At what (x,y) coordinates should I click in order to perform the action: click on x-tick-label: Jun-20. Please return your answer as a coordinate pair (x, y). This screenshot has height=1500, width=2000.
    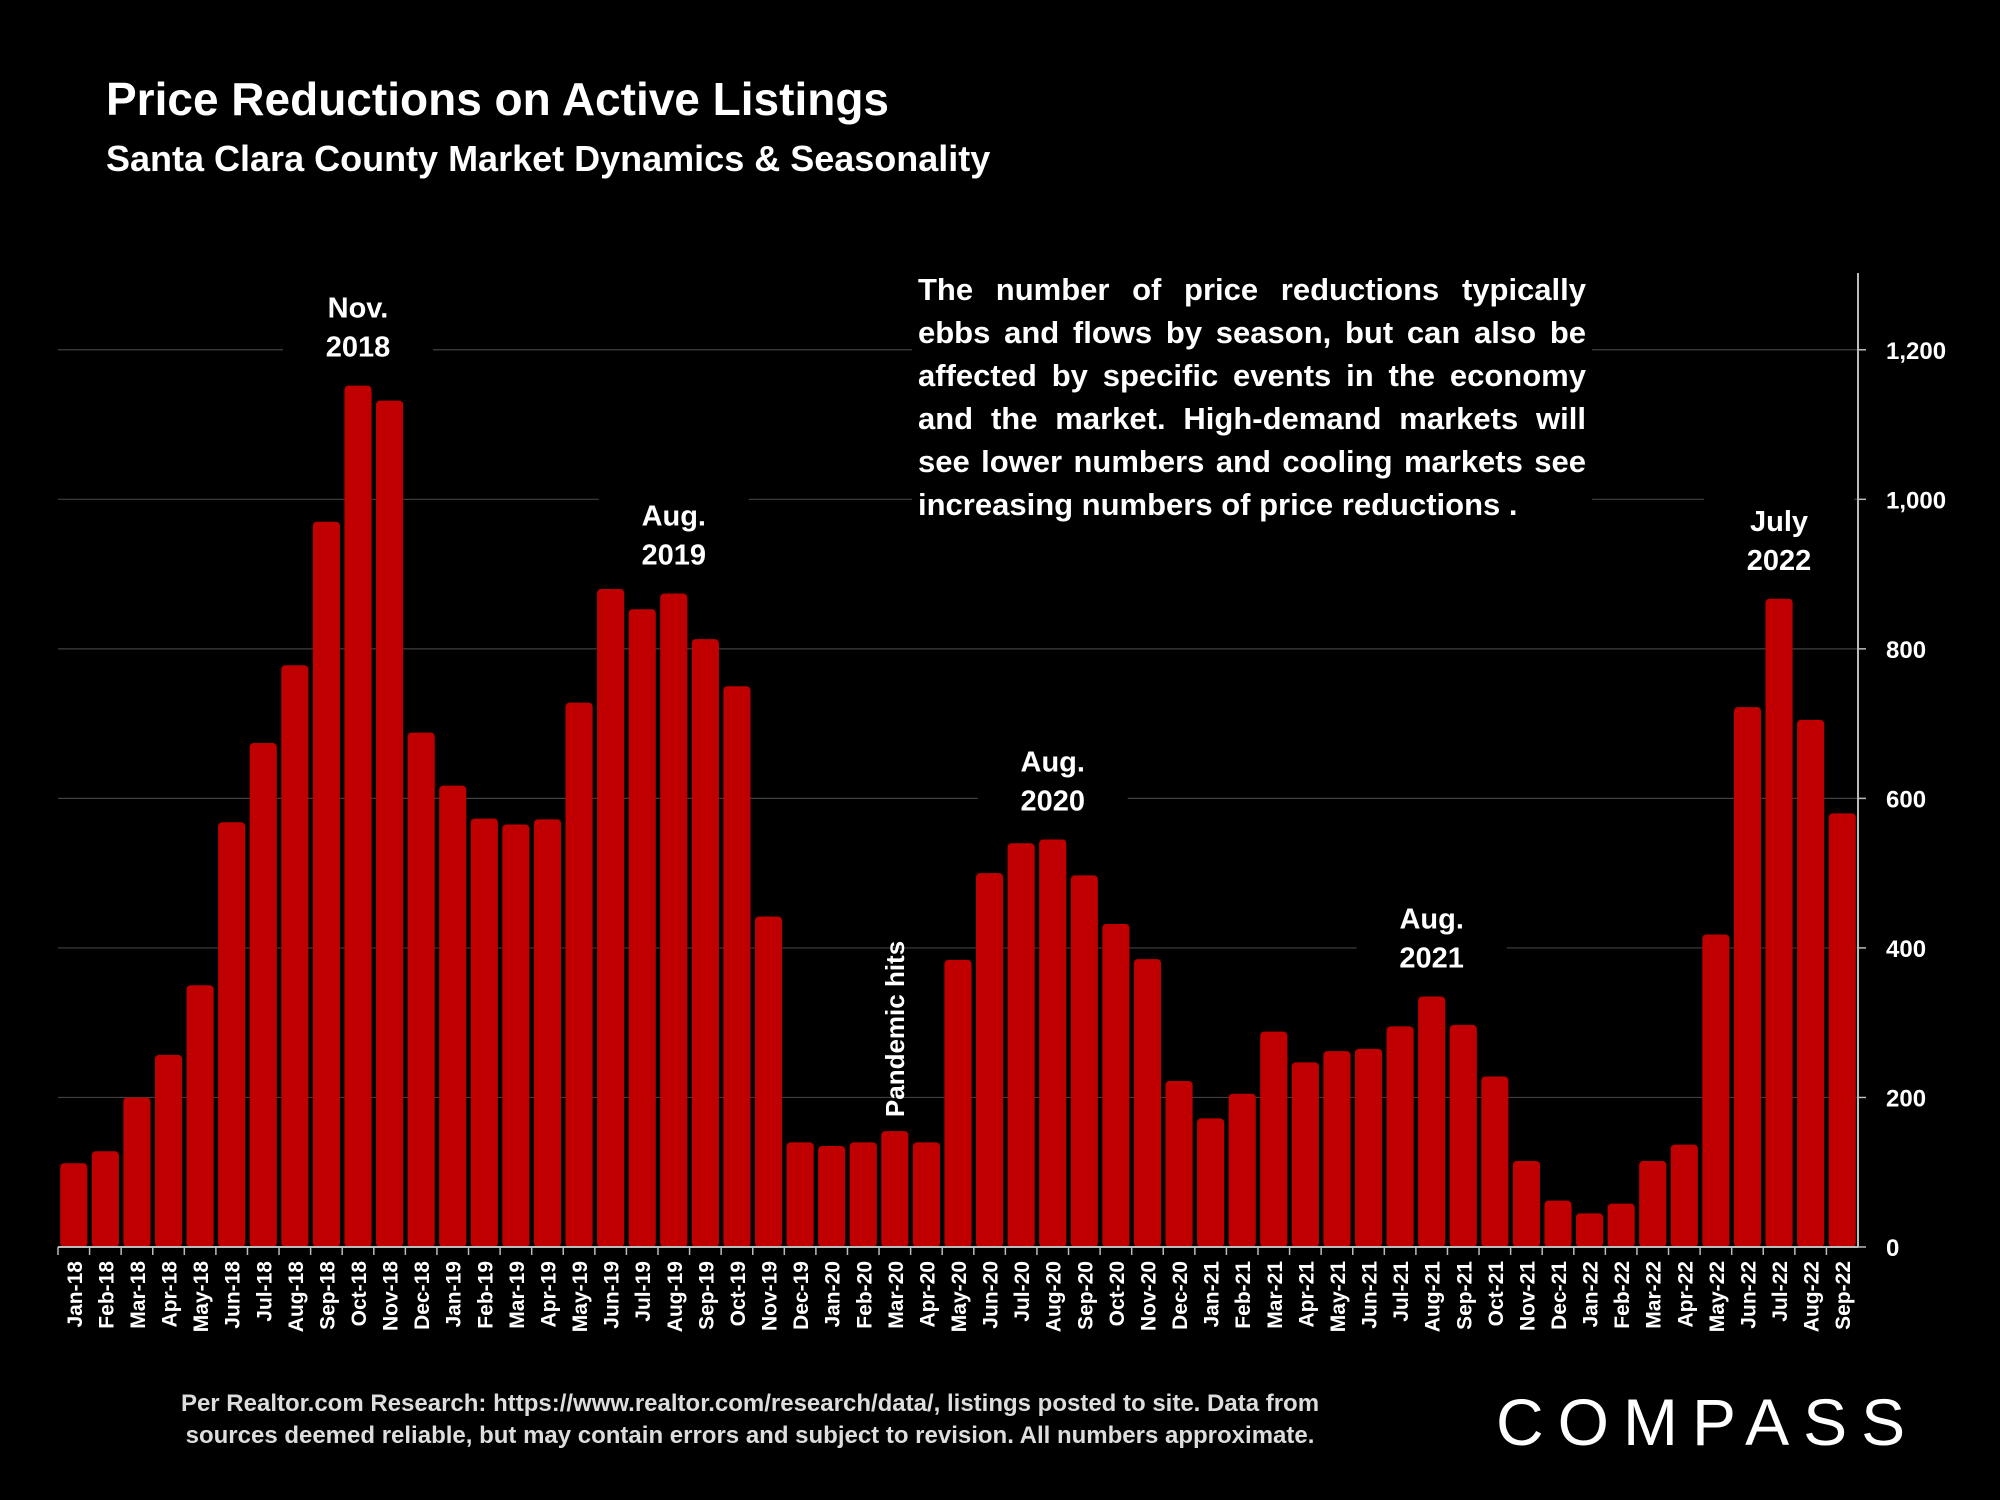
    Looking at the image, I should click on (991, 1295).